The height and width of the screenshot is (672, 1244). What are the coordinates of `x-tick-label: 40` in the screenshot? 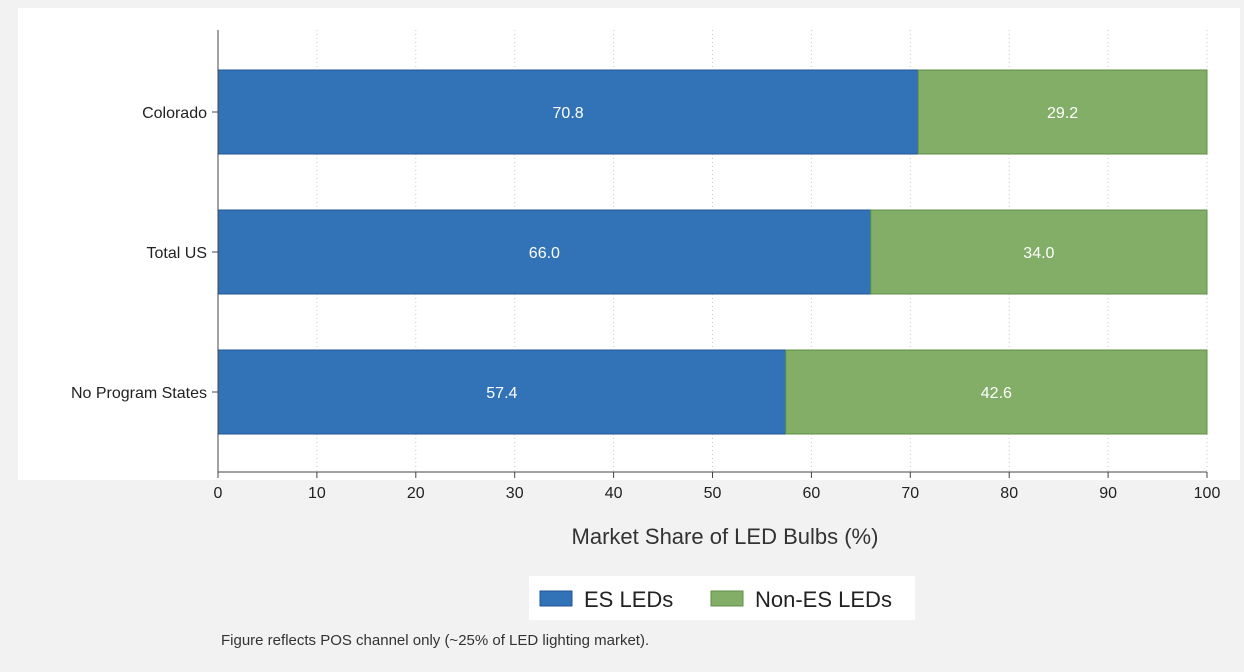 It's located at (614, 493).